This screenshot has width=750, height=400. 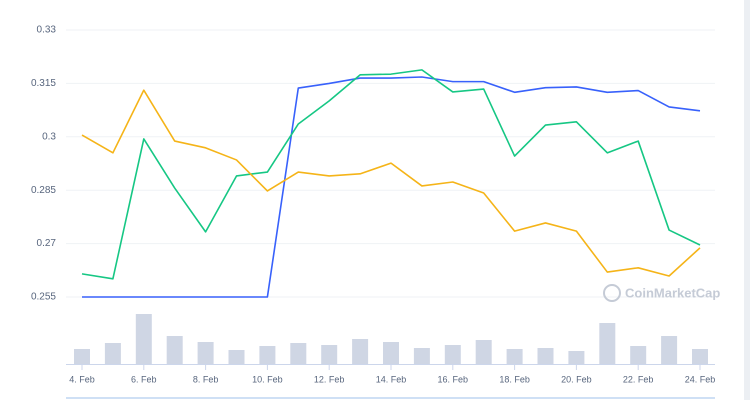 What do you see at coordinates (700, 379) in the screenshot?
I see `x-tick-label: 24. Feb` at bounding box center [700, 379].